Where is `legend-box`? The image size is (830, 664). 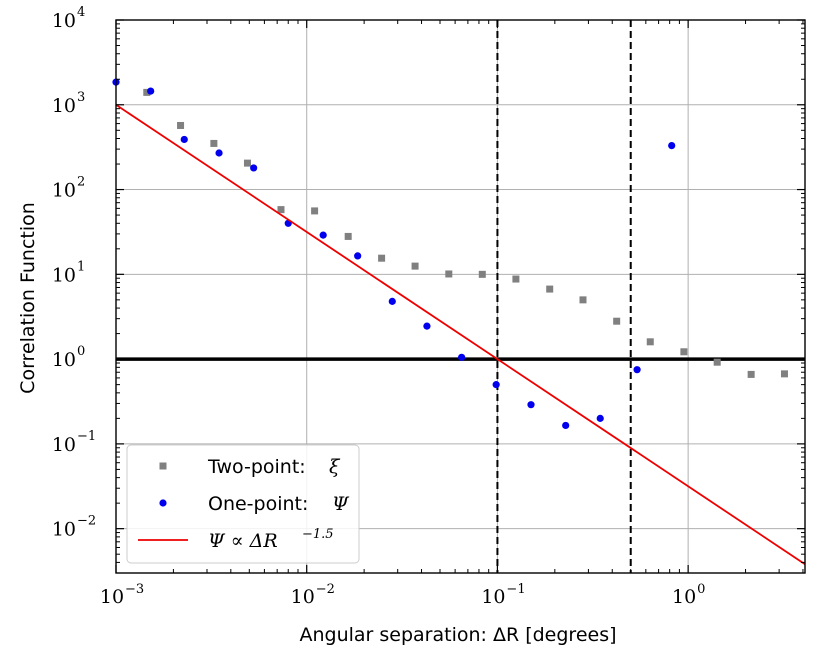
legend-box is located at coordinates (243, 504).